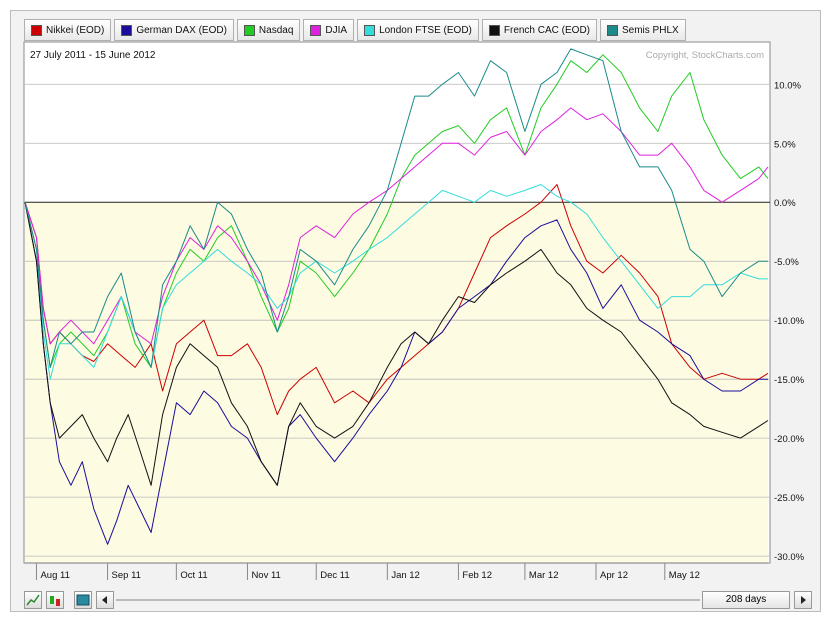  Describe the element at coordinates (650, 30) in the screenshot. I see `legend-label: Semis PHLX` at that location.